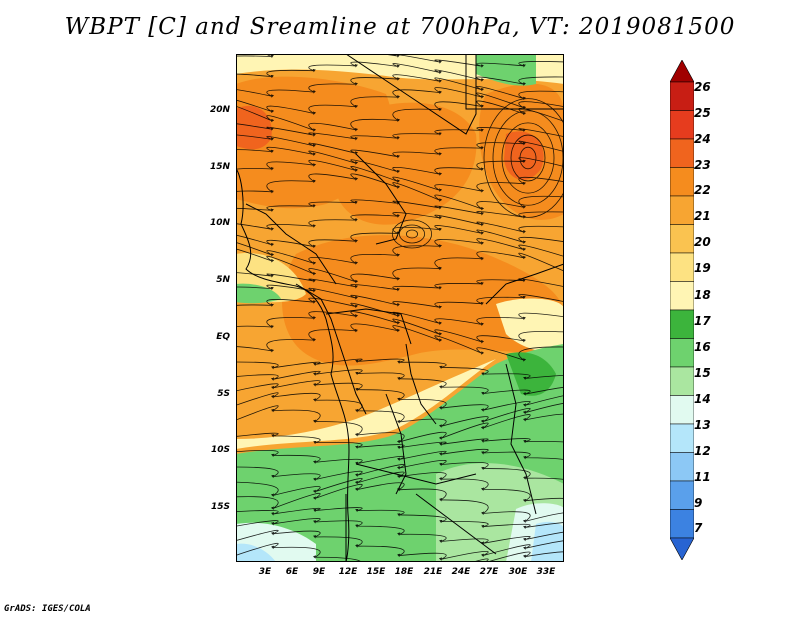 Image resolution: width=800 pixels, height=618 pixels. What do you see at coordinates (265, 572) in the screenshot?
I see `lon-label: 3E` at bounding box center [265, 572].